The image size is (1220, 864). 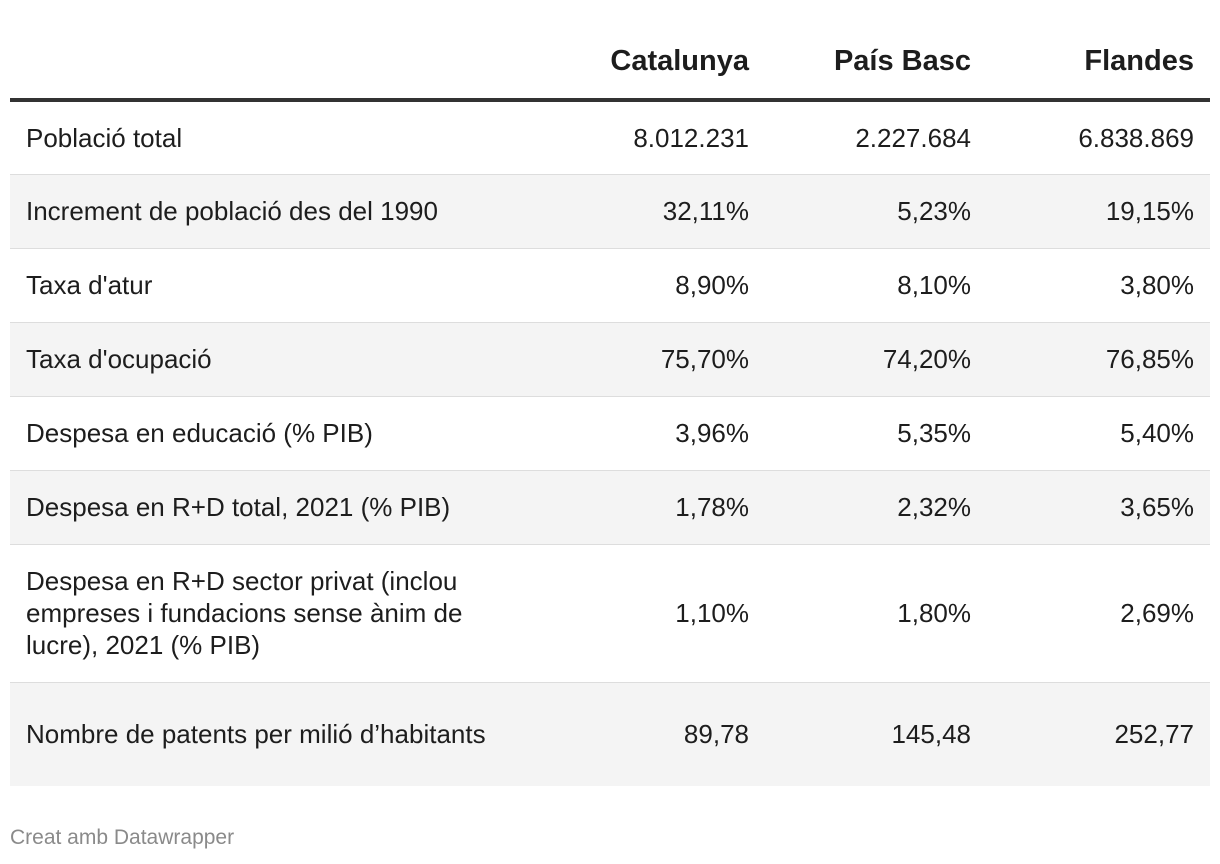 What do you see at coordinates (275, 137) in the screenshot?
I see `row-label: Població total` at bounding box center [275, 137].